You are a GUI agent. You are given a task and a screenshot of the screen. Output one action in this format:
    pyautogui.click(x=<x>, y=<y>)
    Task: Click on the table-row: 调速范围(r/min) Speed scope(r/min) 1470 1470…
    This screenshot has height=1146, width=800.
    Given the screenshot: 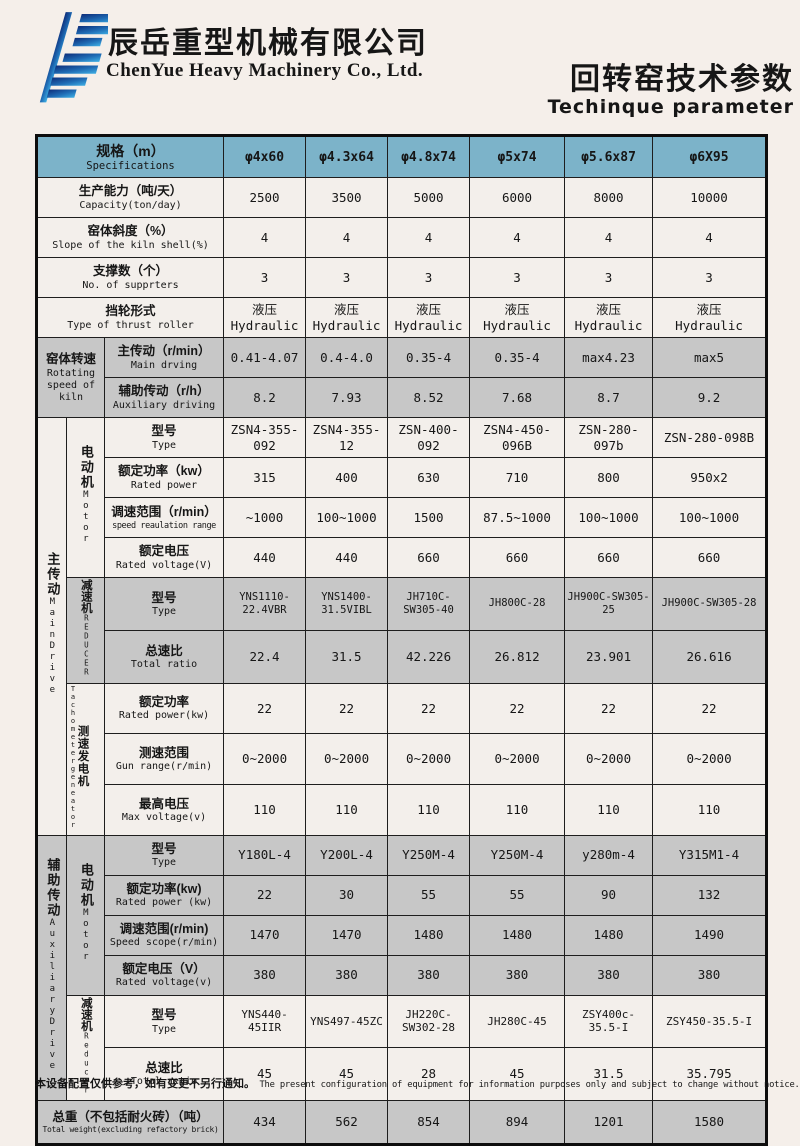 What is the action you would take?
    pyautogui.click(x=402, y=935)
    